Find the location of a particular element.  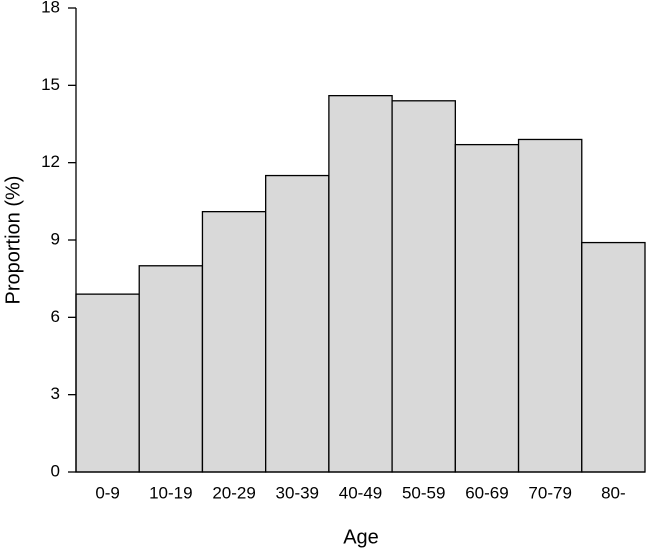

x-tick-label: 50-59 is located at coordinates (423, 492).